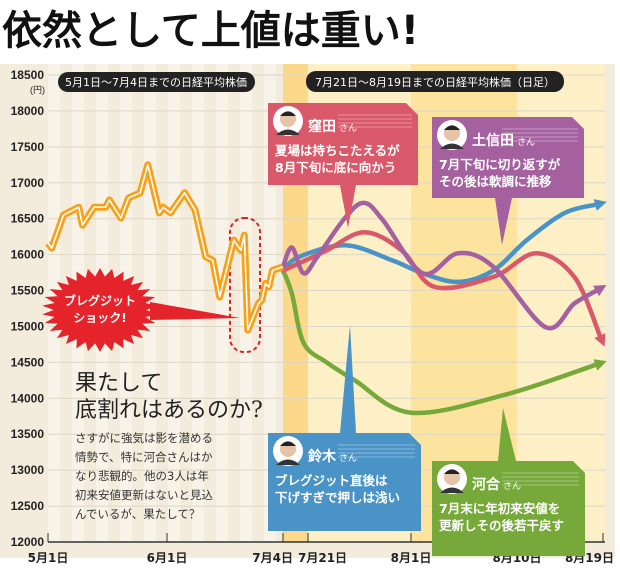 This screenshot has width=620, height=578. What do you see at coordinates (322, 456) in the screenshot?
I see `callout-name: 鈴木` at bounding box center [322, 456].